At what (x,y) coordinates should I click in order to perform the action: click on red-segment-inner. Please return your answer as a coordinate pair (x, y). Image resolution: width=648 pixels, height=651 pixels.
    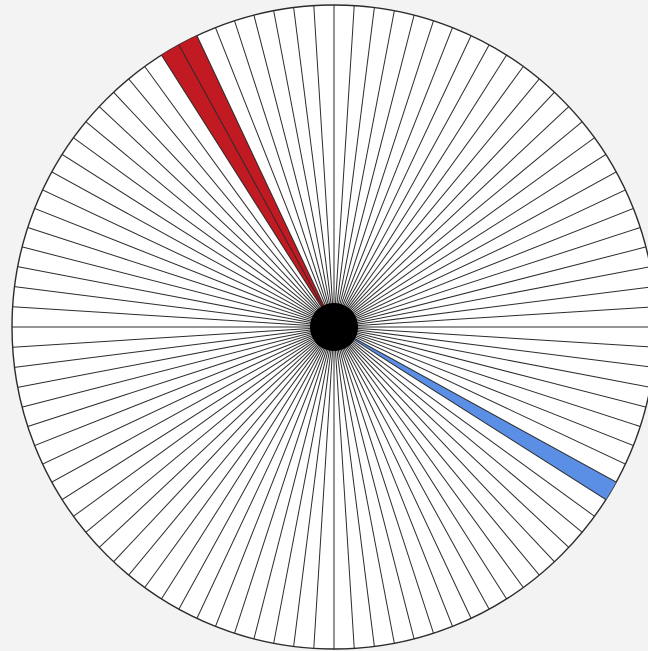
    Looking at the image, I should click on (243, 178).